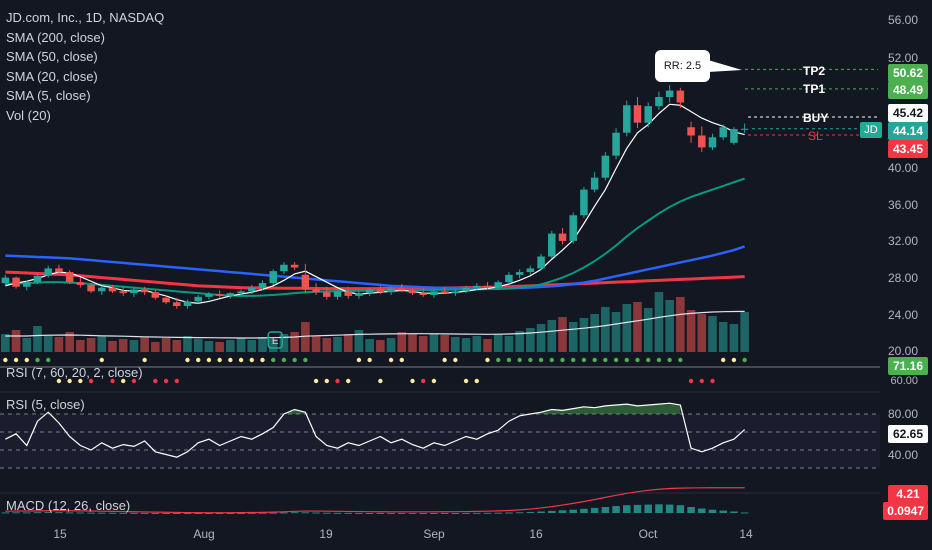 The width and height of the screenshot is (932, 550). Describe the element at coordinates (814, 71) in the screenshot. I see `tp2-label: TP2` at that location.